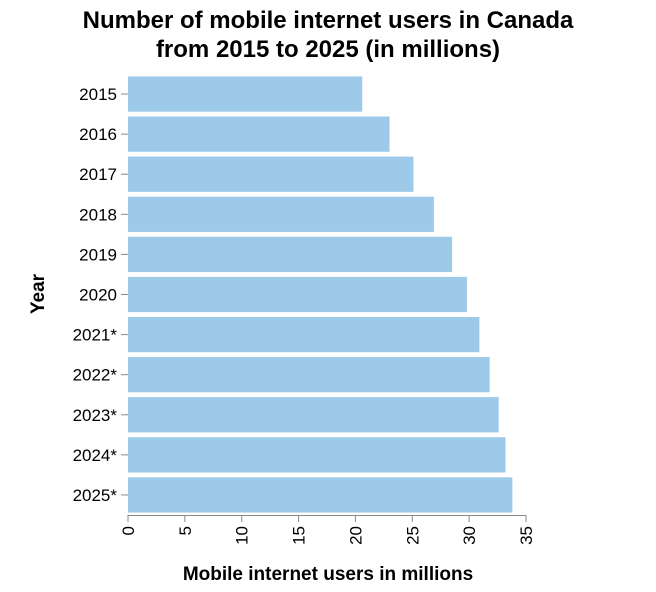  Describe the element at coordinates (185, 530) in the screenshot. I see `x-tick-label: 5` at that location.